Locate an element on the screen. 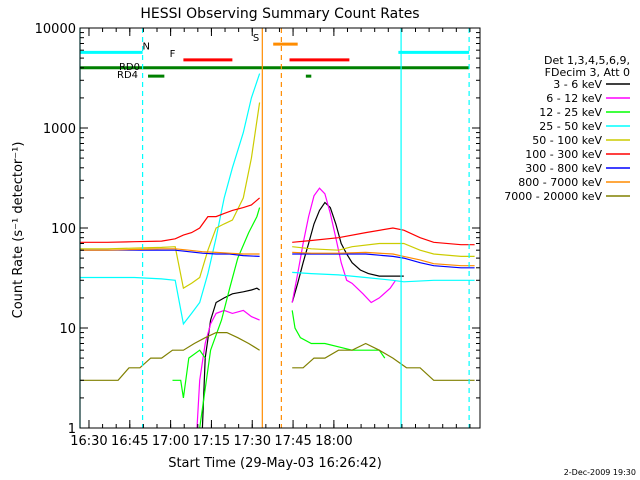 This screenshot has width=640, height=480. legend-label: 3 - 6 keV is located at coordinates (577, 84).